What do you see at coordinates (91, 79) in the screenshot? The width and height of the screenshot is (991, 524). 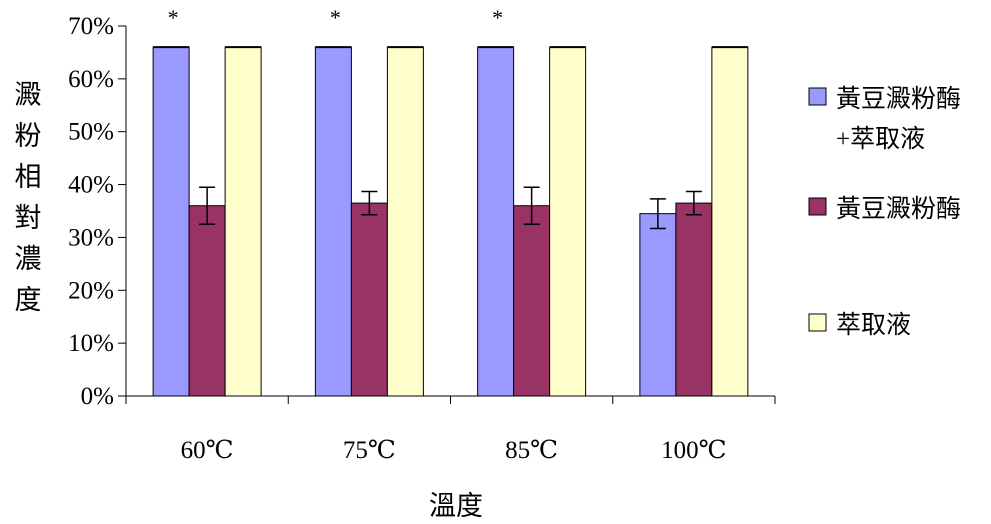 I see `y-tick-label: 60%` at bounding box center [91, 79].